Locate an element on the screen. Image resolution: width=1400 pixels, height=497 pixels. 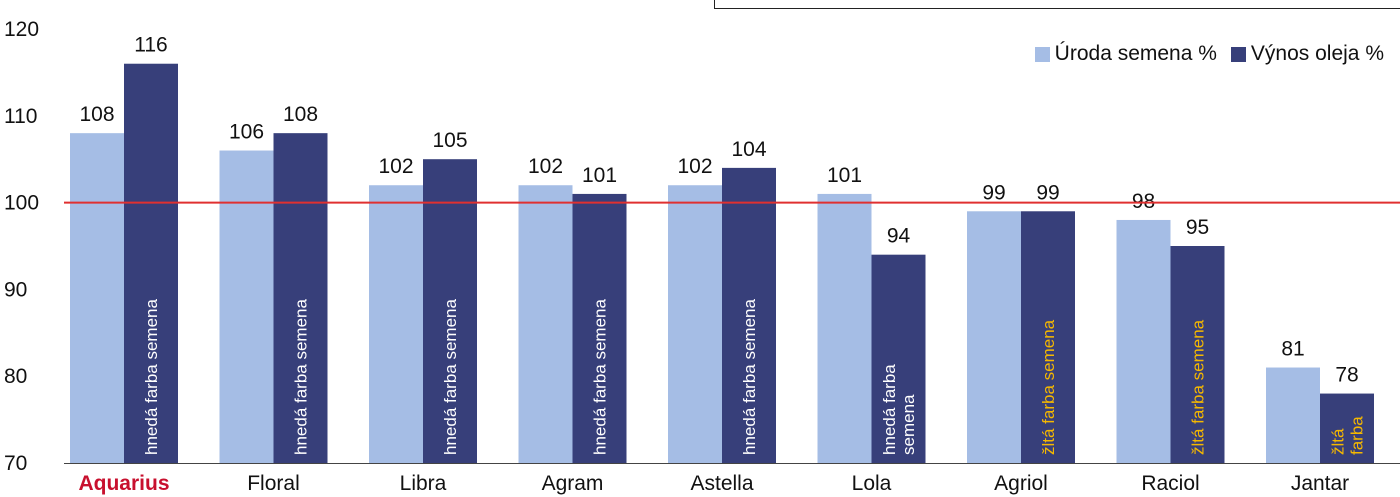
bar-note-label: žltáfarba is located at coordinates (1348, 435).